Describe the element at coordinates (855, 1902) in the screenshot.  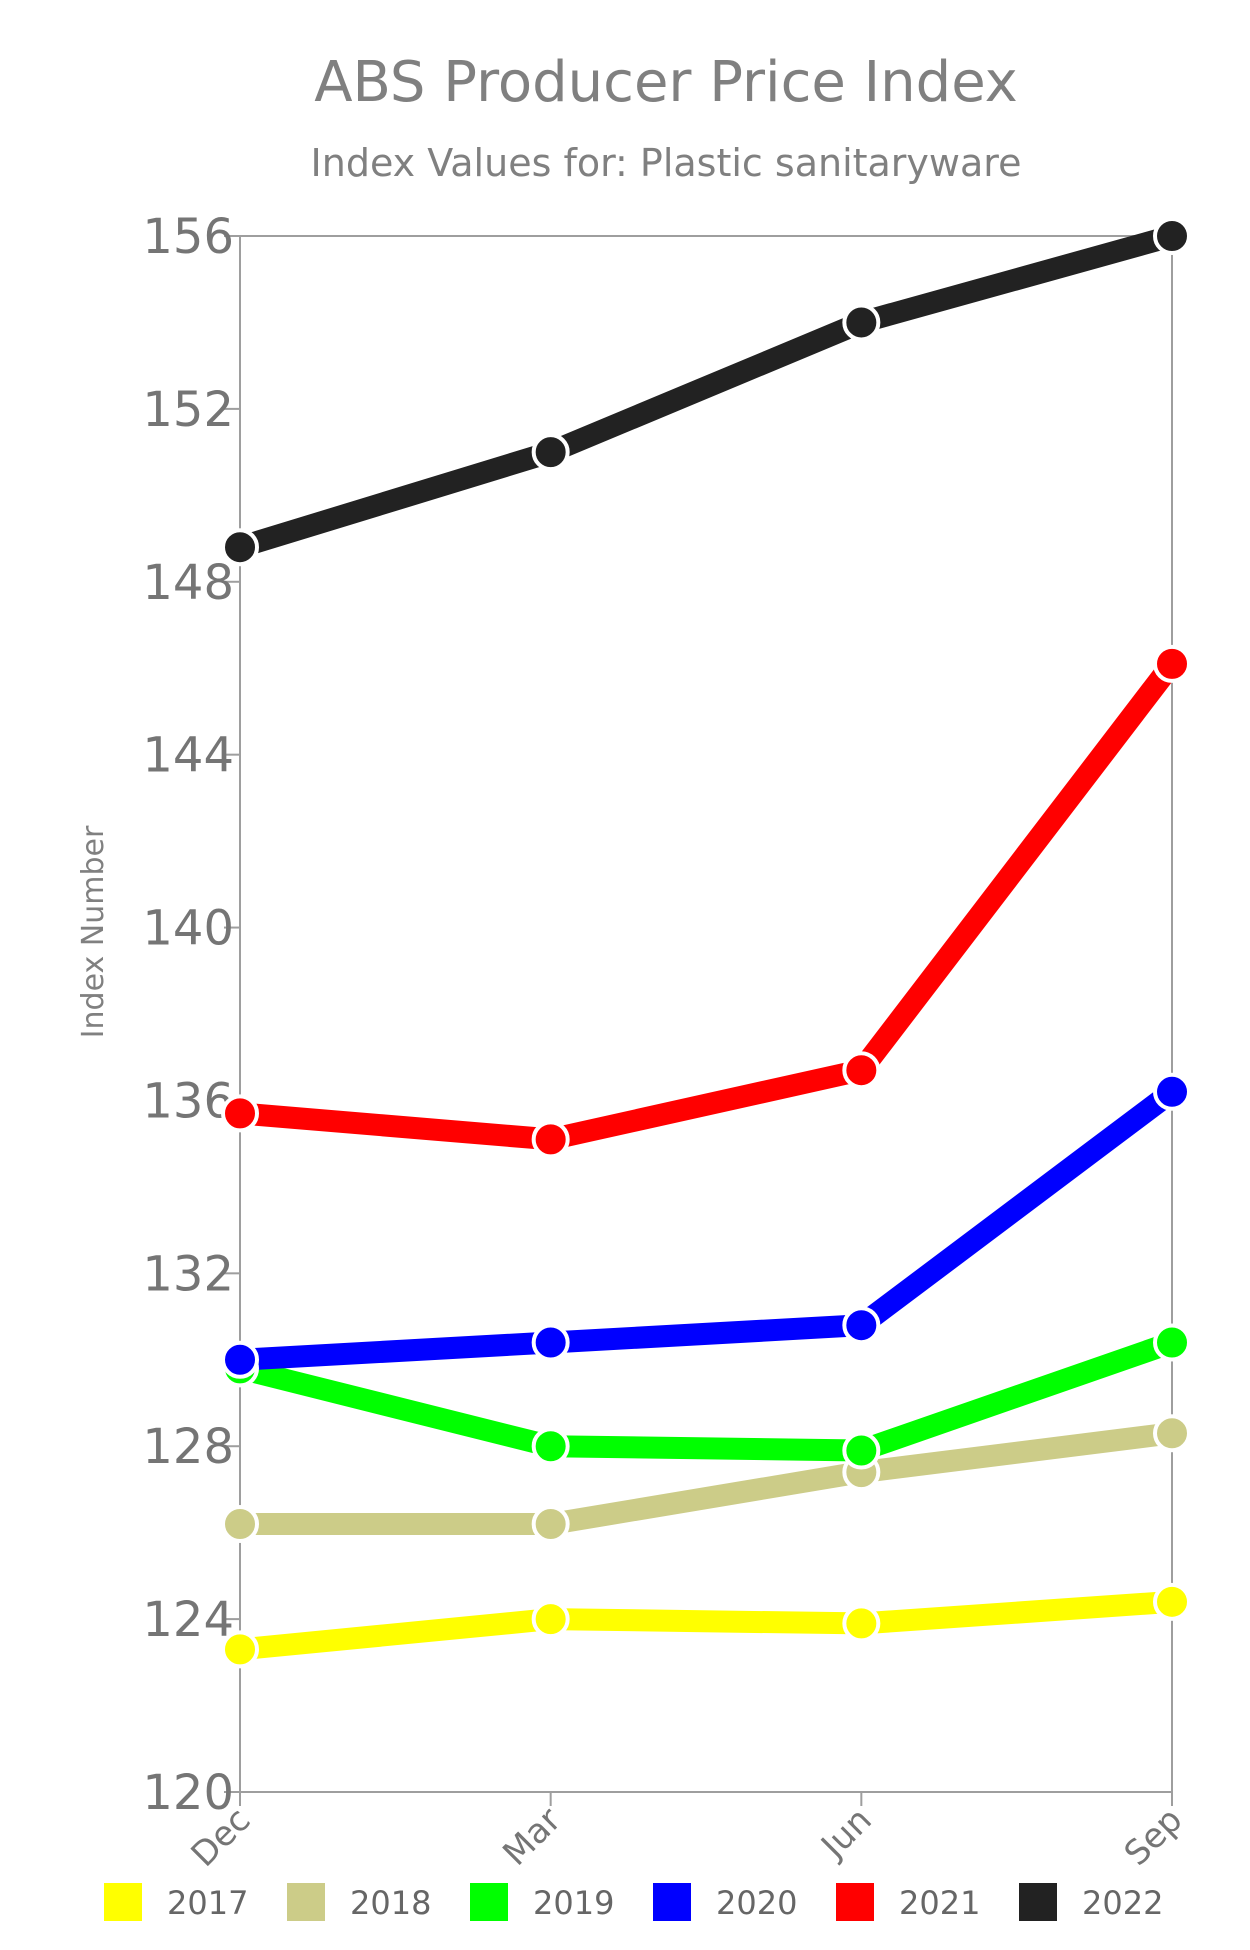
I see `legend-swatch-2021` at that location.